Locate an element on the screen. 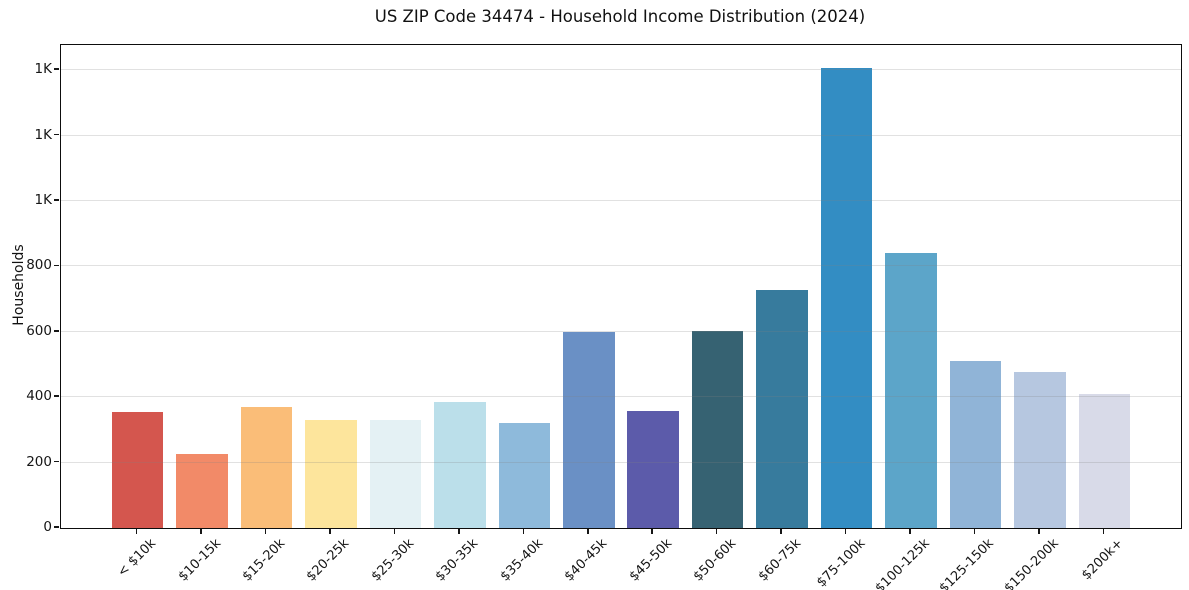 The width and height of the screenshot is (1189, 590). x-tick-label-$40-45k: $40-45k is located at coordinates (586, 560).